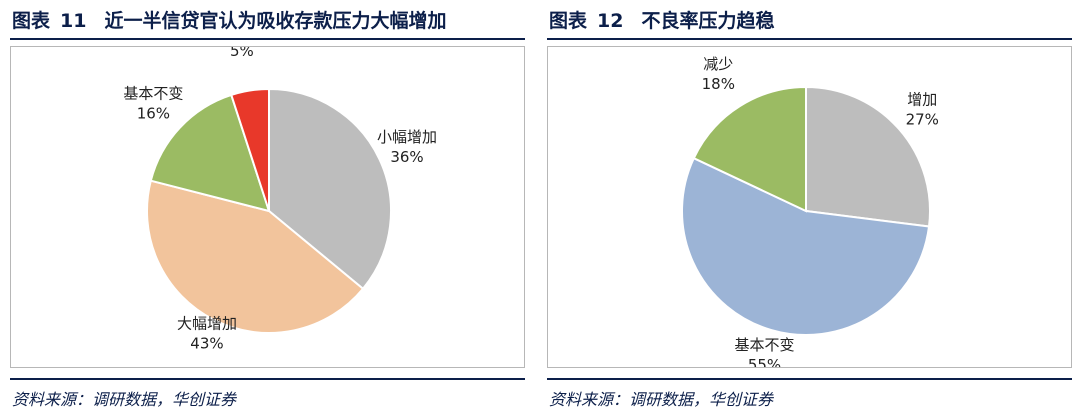 This screenshot has height=420, width=1080. I want to click on pie0-slice-1-value-label: 43%, so click(206, 344).